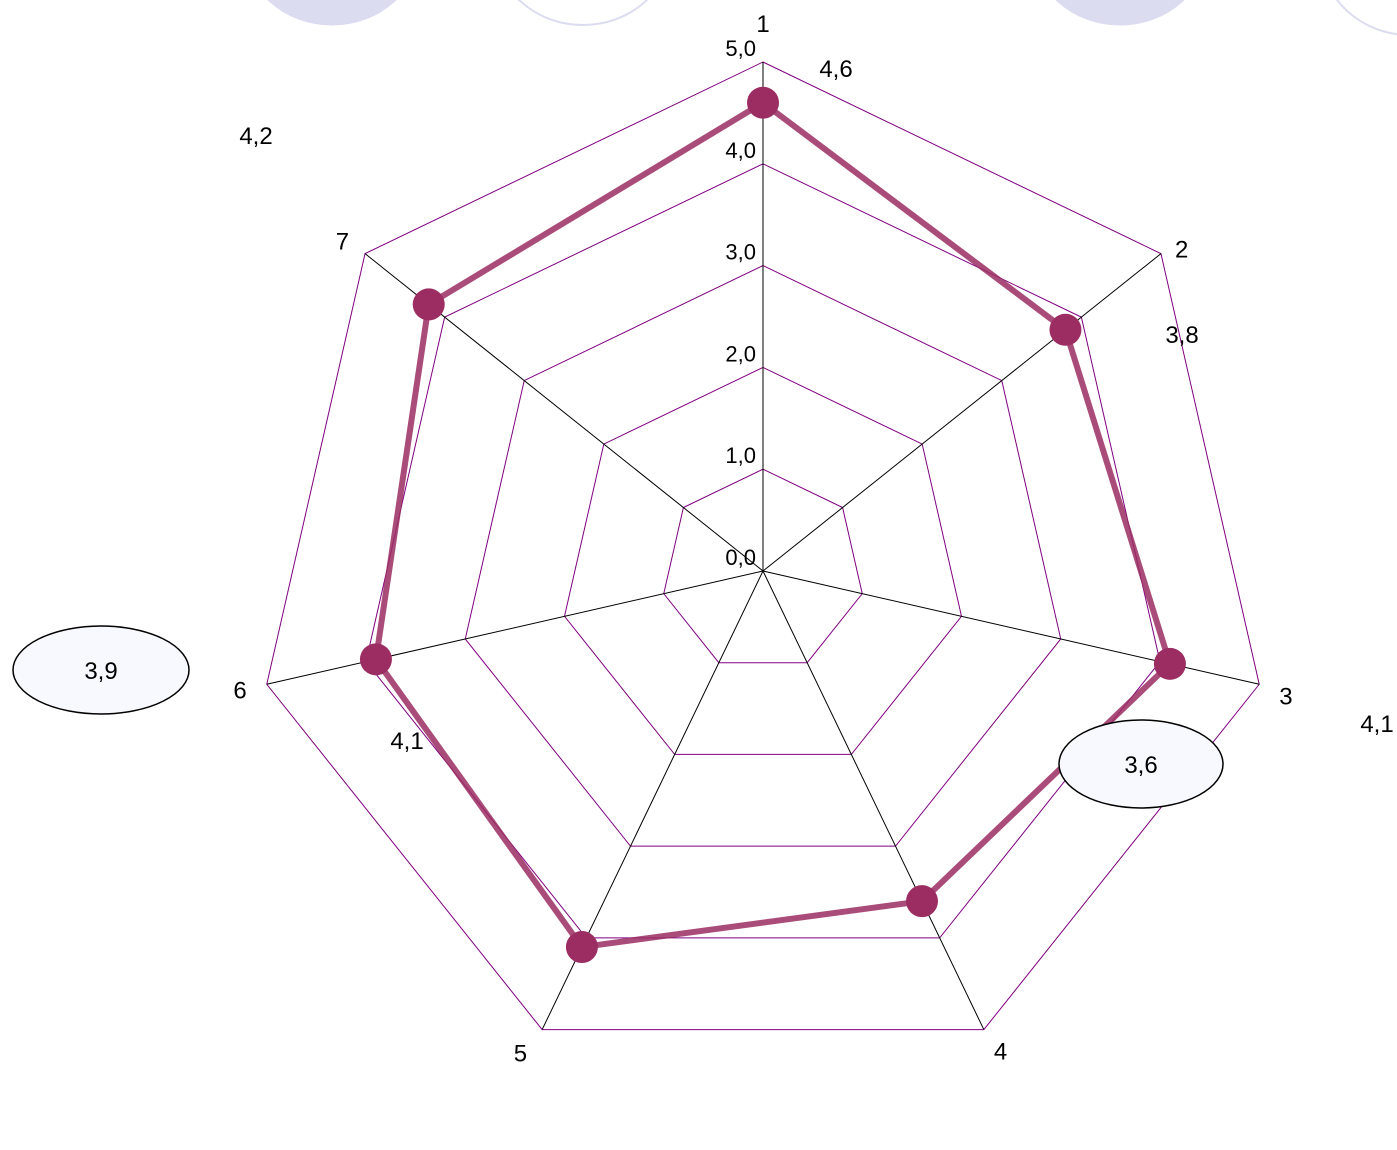  I want to click on value-label-2: 3,8, so click(1181, 335).